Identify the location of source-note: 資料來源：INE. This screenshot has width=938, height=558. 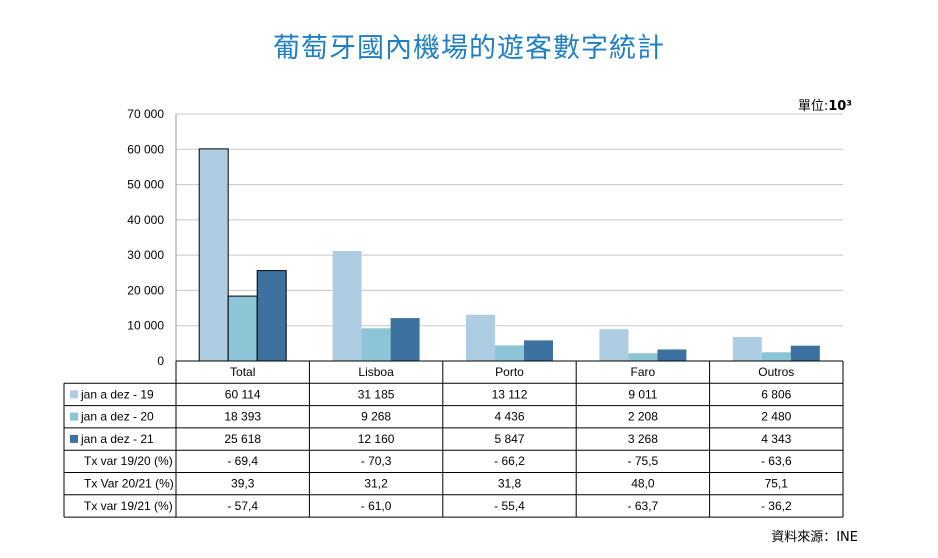
(814, 537).